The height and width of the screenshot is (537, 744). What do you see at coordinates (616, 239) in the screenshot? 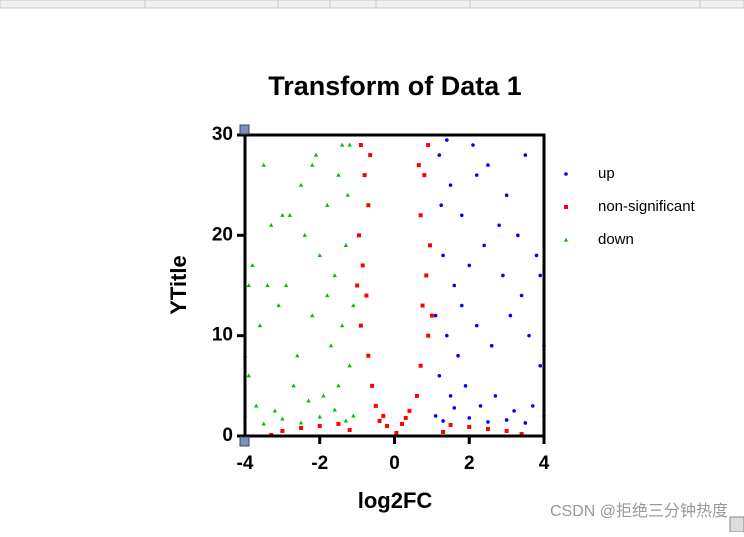
I see `legend-label: down` at bounding box center [616, 239].